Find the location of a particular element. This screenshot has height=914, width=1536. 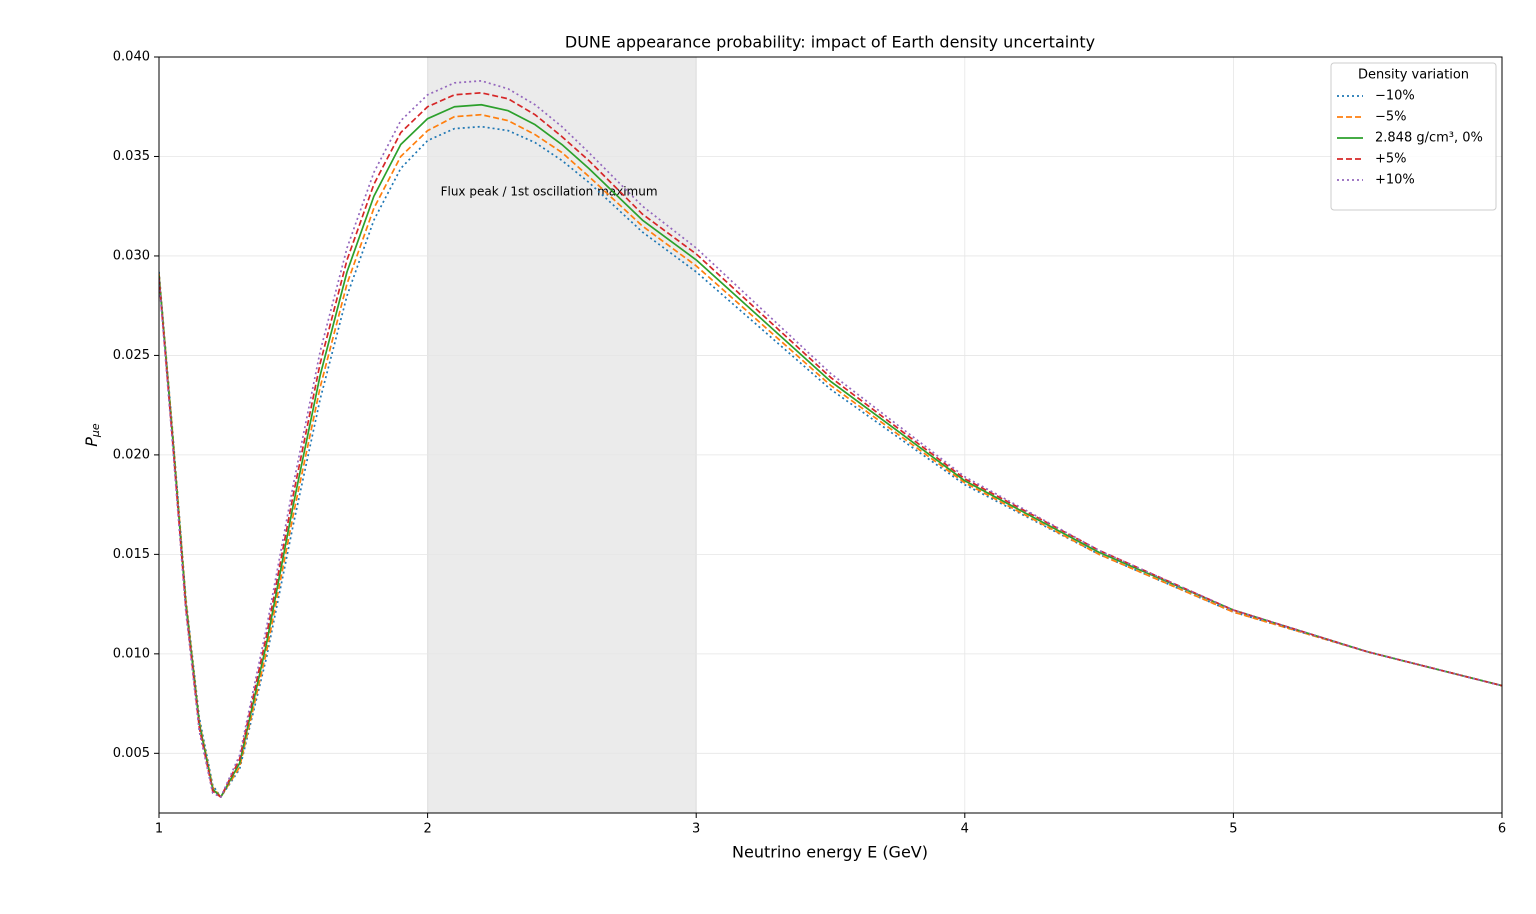

x-tick-label: 2 is located at coordinates (427, 829).